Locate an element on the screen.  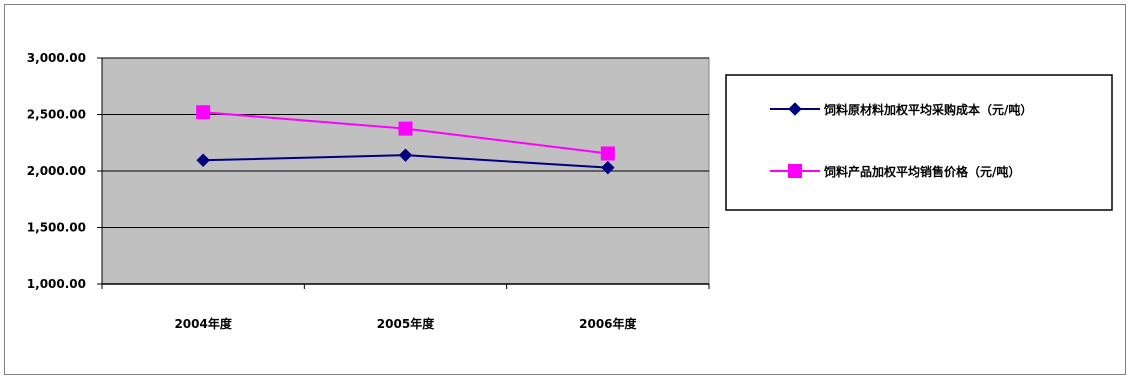
y-tick-label: 3,000.00 is located at coordinates (56, 58).